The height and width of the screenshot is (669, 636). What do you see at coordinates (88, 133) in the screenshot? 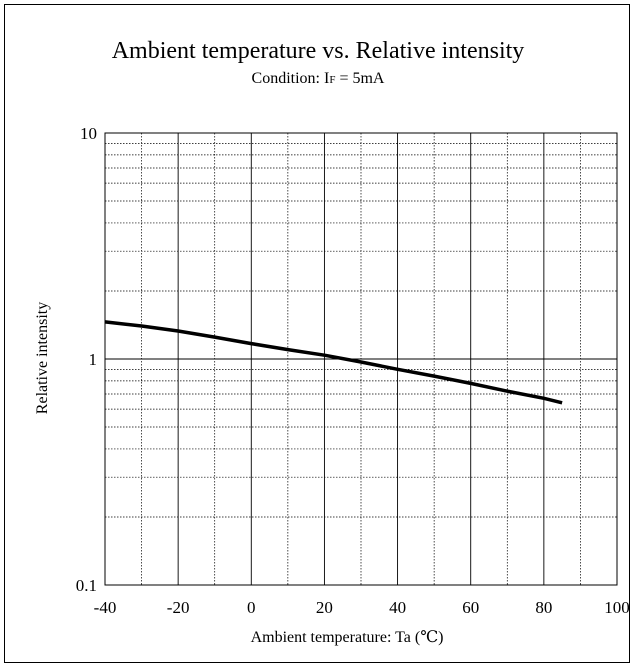
I see `y-tick-label: 10` at bounding box center [88, 133].